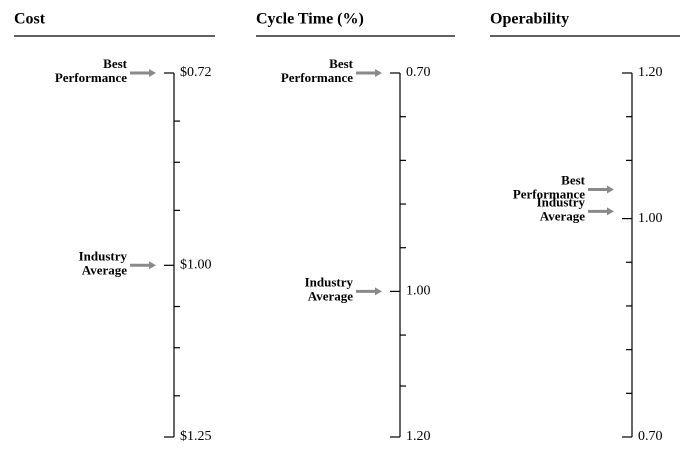 This screenshot has height=452, width=685. What do you see at coordinates (529, 19) in the screenshot?
I see `panel-title: Operability` at bounding box center [529, 19].